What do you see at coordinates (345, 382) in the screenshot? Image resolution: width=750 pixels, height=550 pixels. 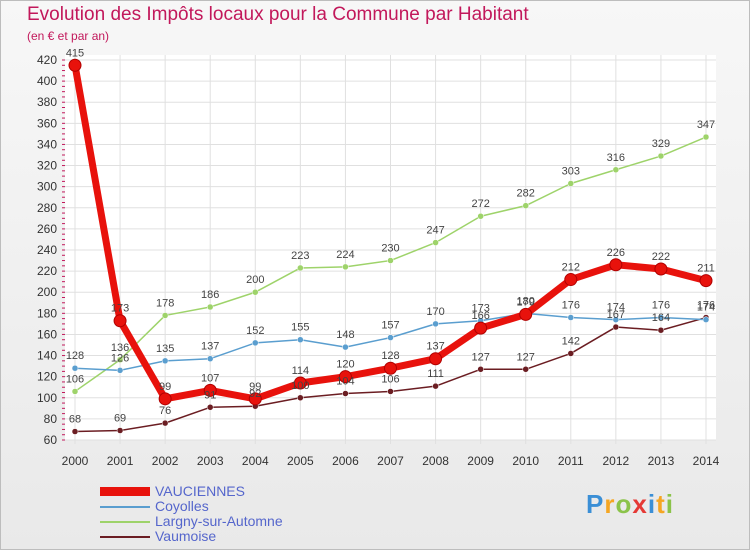 I see `data-label: 104` at bounding box center [345, 382].